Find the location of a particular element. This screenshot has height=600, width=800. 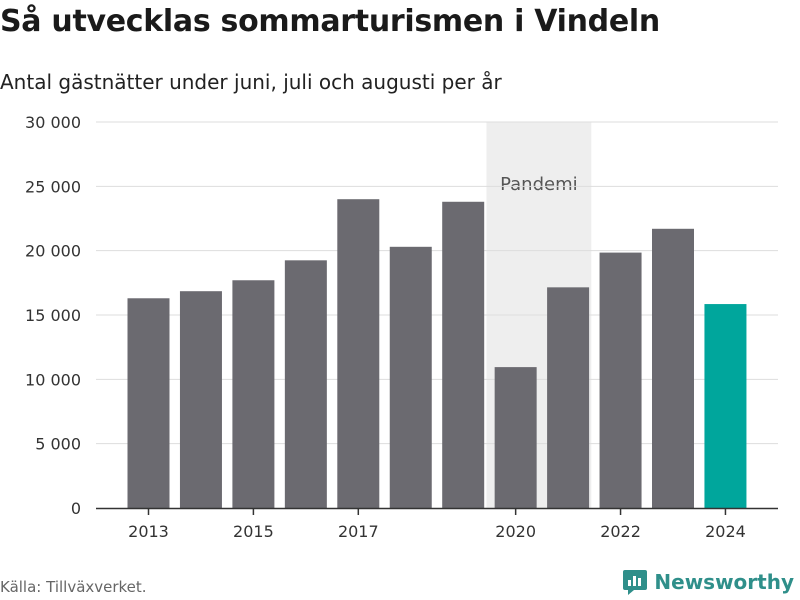

newsworthy-logo-icon is located at coordinates (635, 582).